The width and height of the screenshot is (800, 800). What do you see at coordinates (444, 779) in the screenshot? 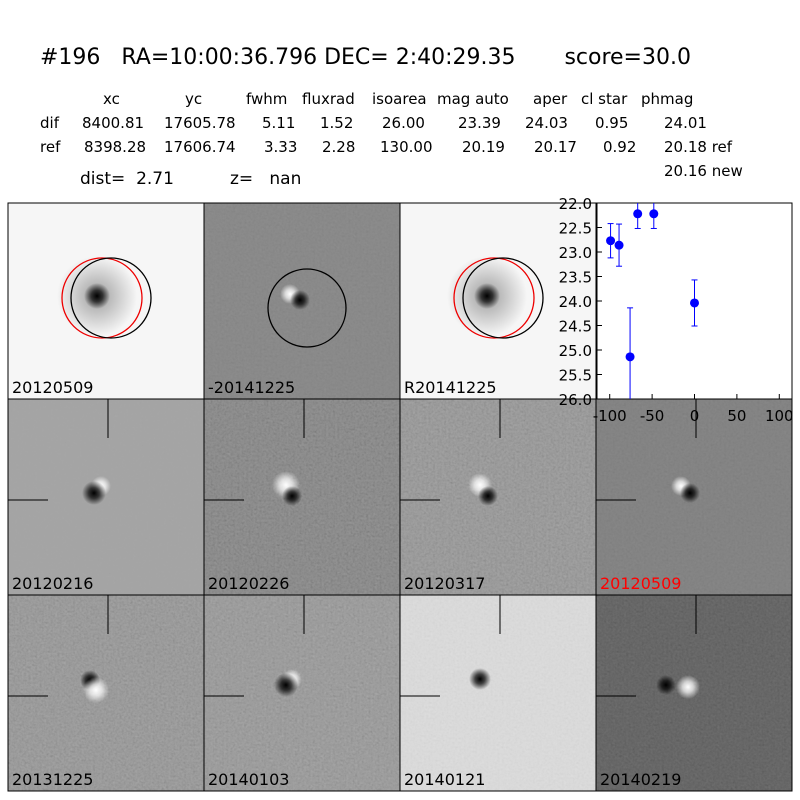
I see `panel-label: 20140121` at bounding box center [444, 779].